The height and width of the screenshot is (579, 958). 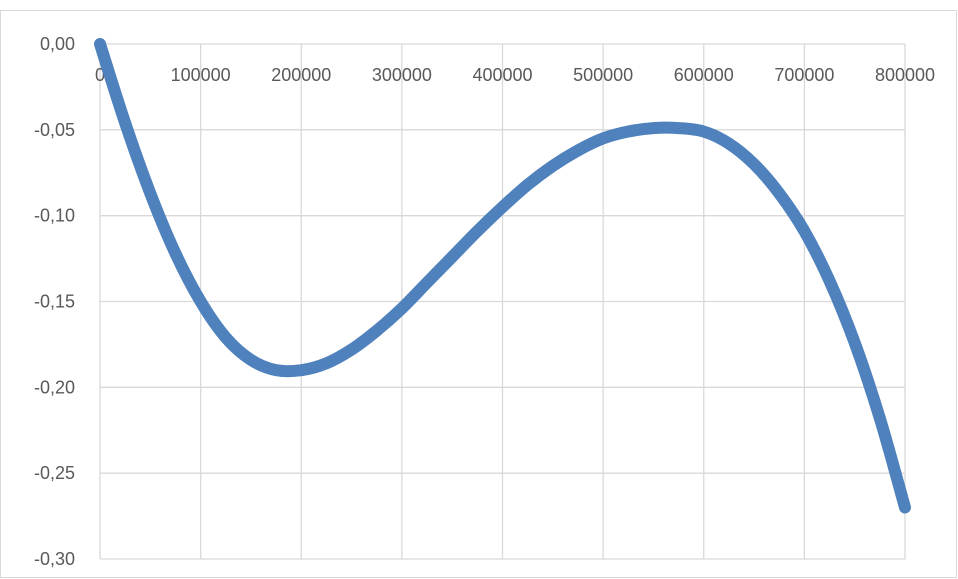 What do you see at coordinates (603, 75) in the screenshot?
I see `x-tick-label: 500000` at bounding box center [603, 75].